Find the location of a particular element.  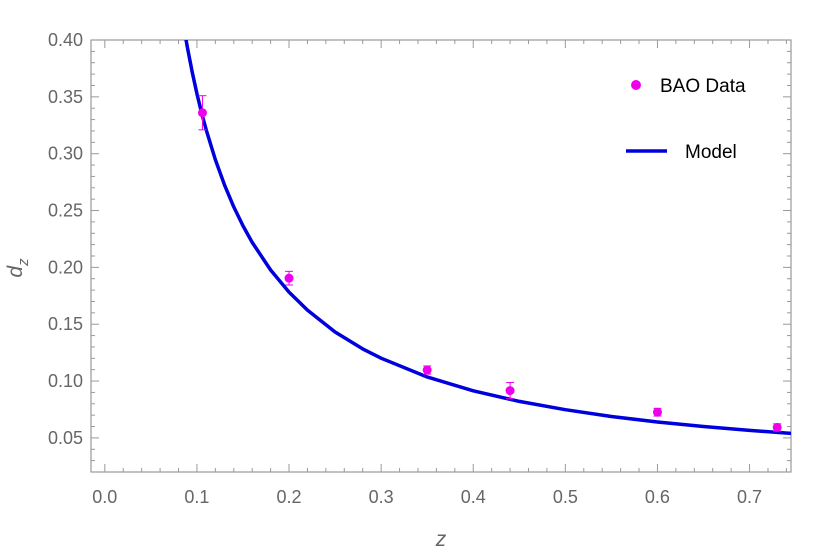

y-tick-label: 0.10 is located at coordinates (65, 381).